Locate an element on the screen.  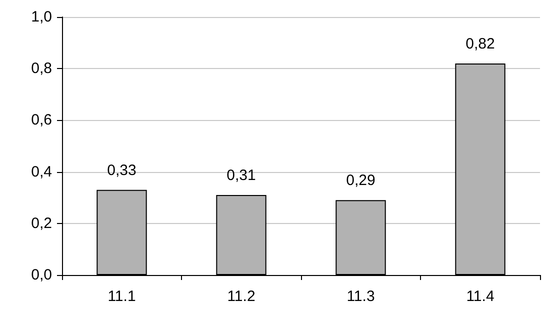
data-label: 0,33 is located at coordinates (121, 170).